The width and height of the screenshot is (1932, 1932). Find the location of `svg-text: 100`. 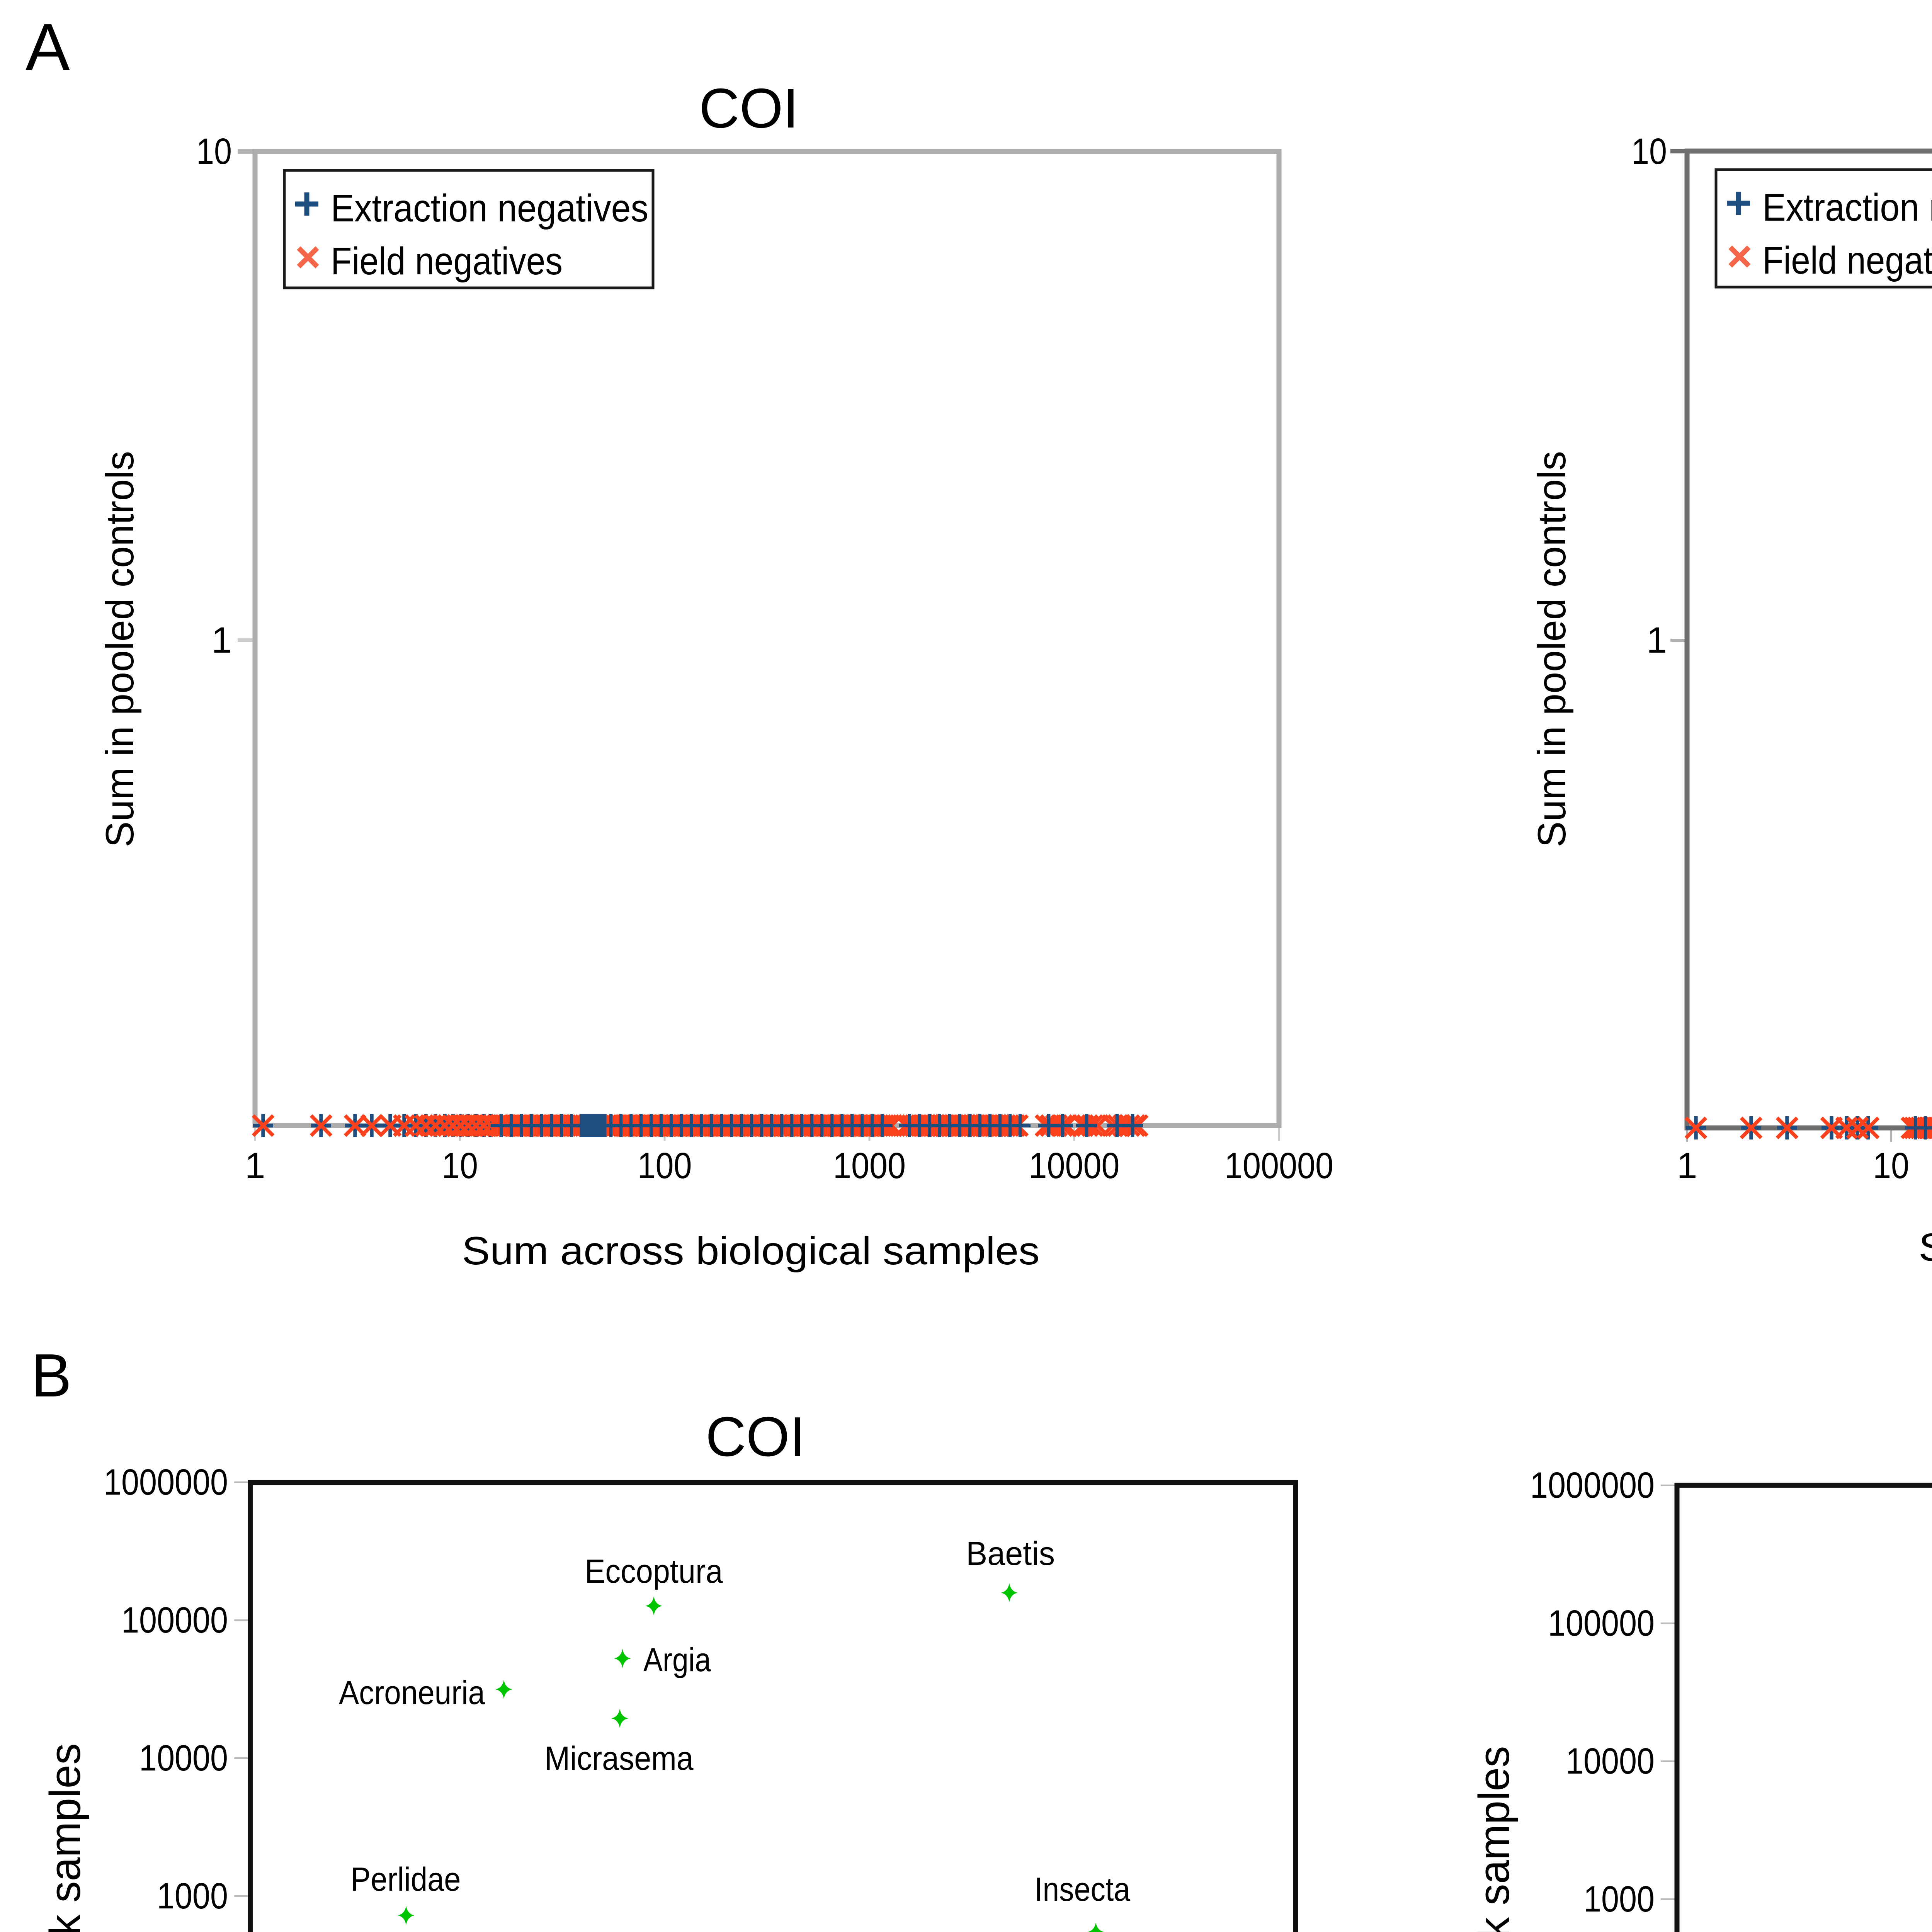

svg-text: 100 is located at coordinates (665, 1165).